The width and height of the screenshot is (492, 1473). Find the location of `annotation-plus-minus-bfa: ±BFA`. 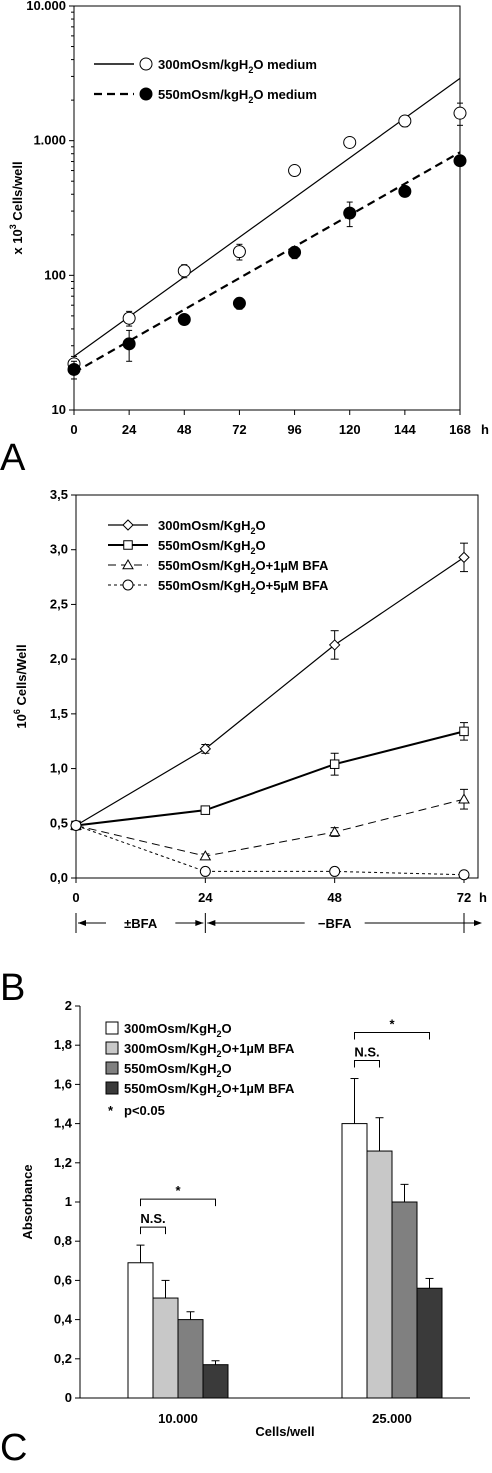

annotation-plus-minus-bfa: ±BFA is located at coordinates (141, 923).